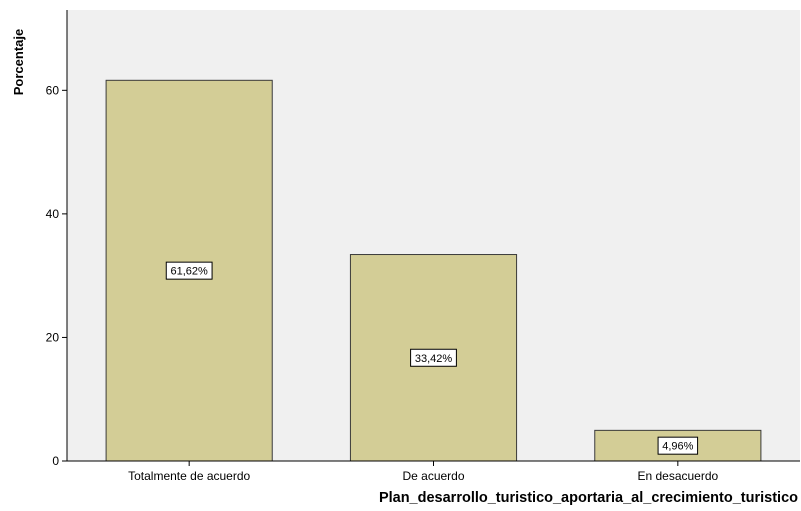 The width and height of the screenshot is (801, 511). Describe the element at coordinates (55, 461) in the screenshot. I see `y-tick-label: 0` at that location.